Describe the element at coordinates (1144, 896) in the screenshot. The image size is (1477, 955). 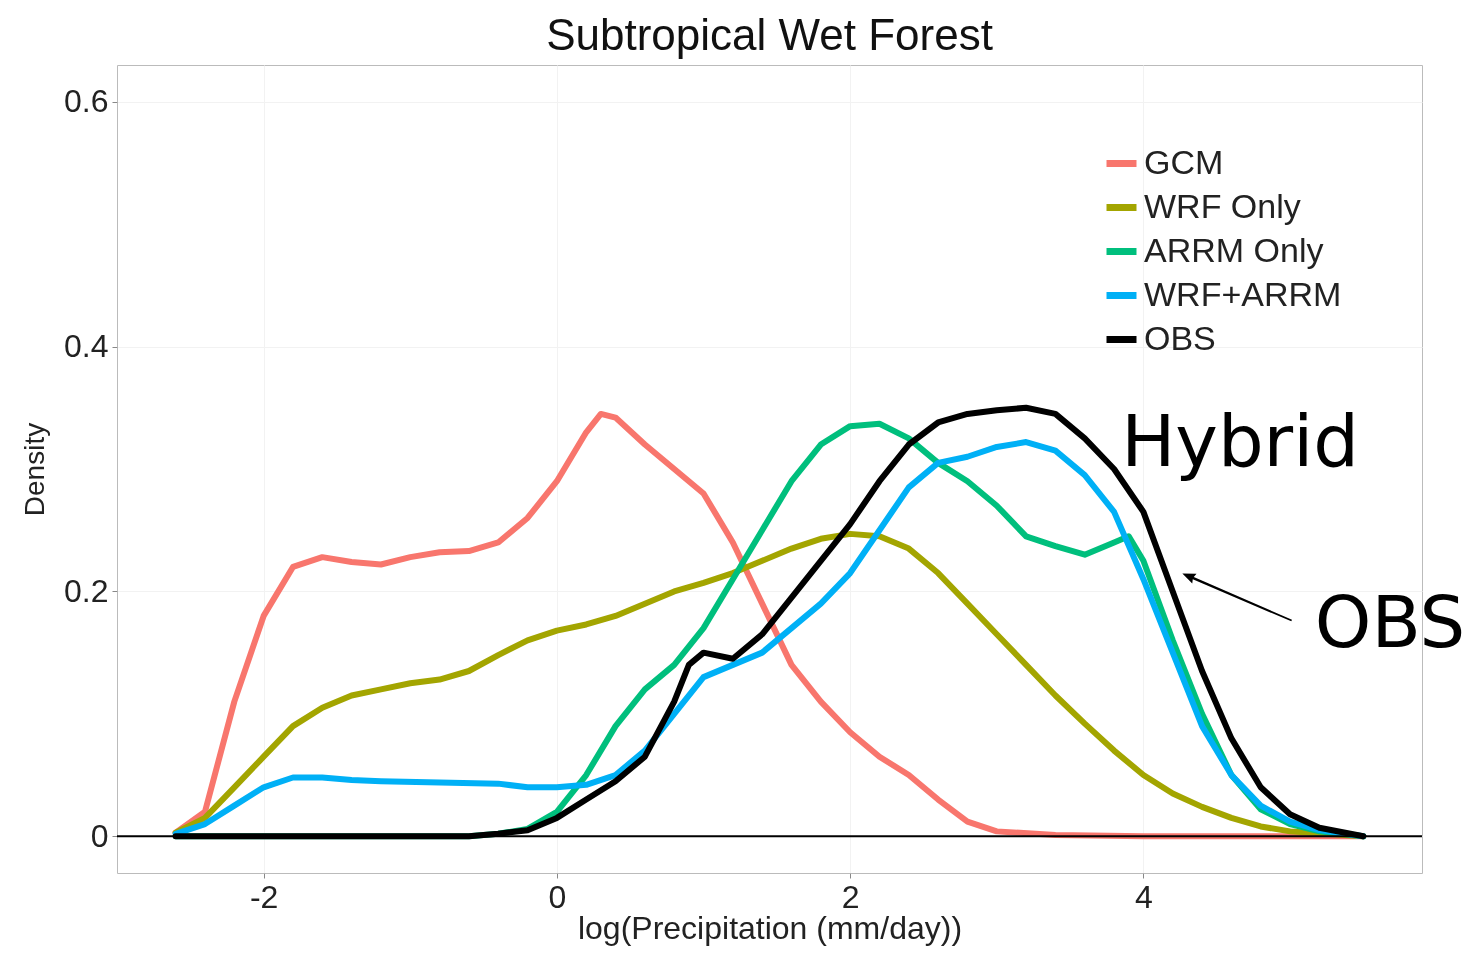
I see `x-tick-label: 4` at that location.